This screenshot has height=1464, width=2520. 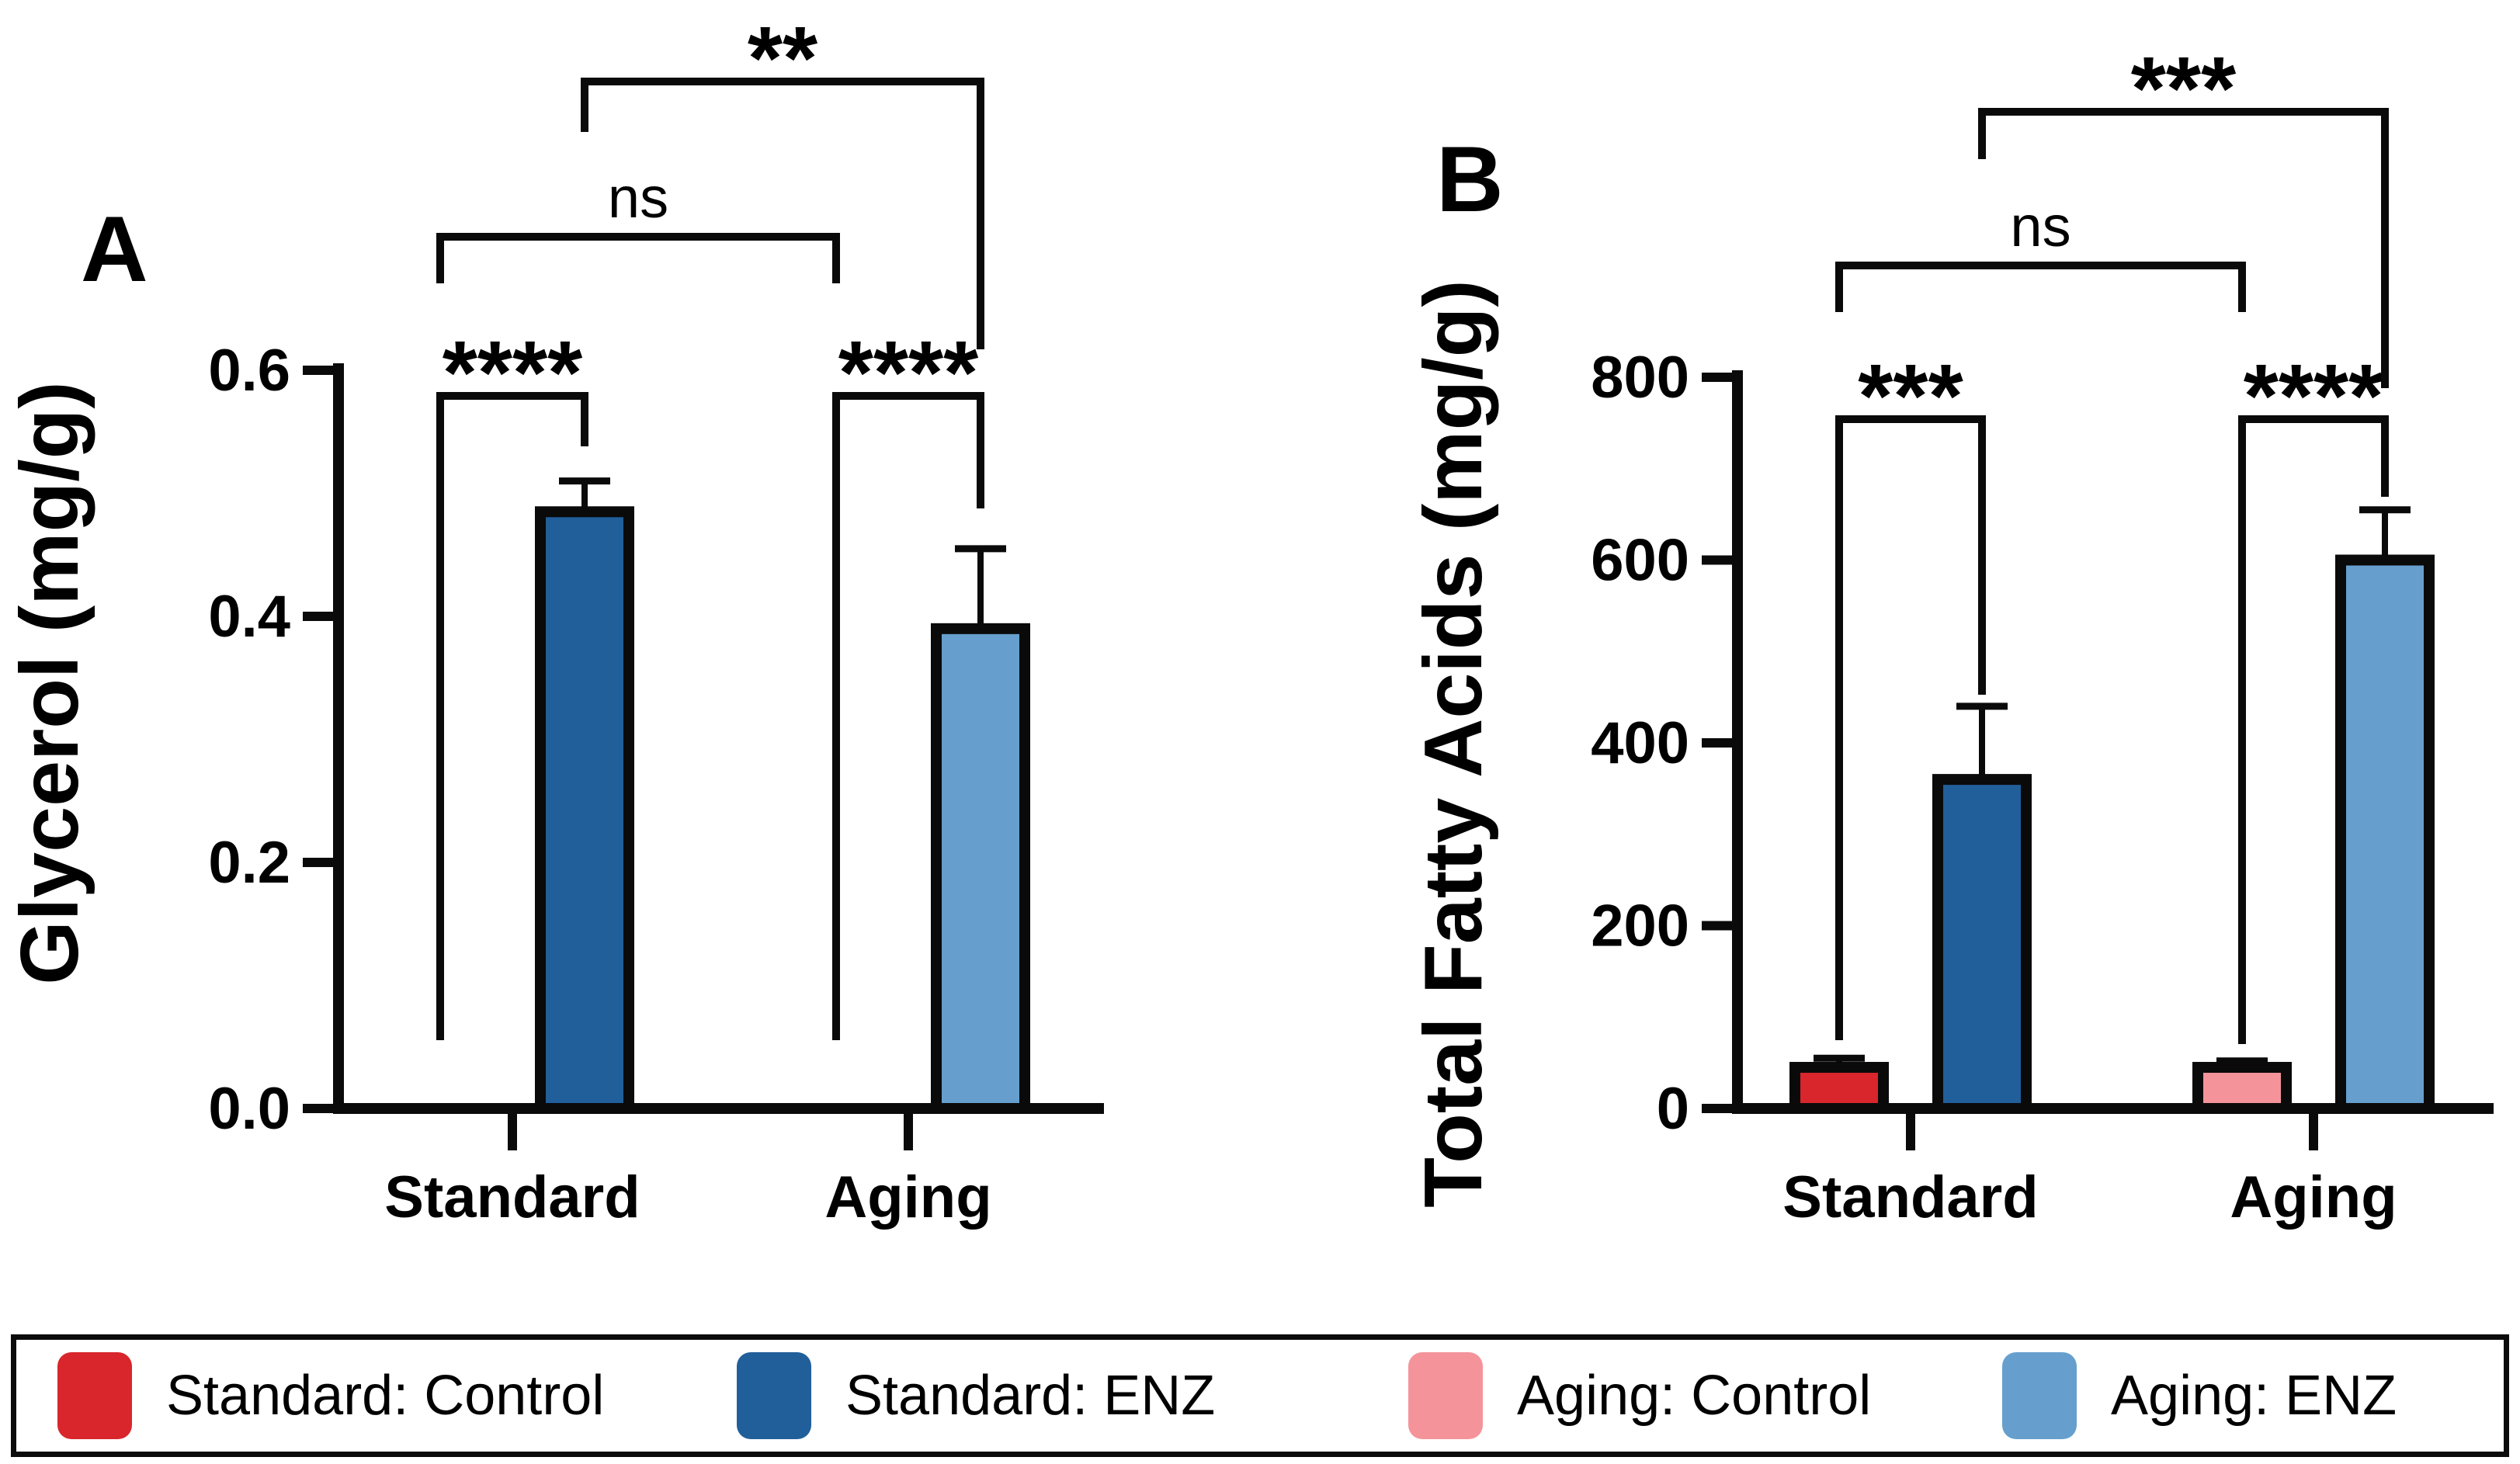 What do you see at coordinates (1673, 1109) in the screenshot?
I see `y-tick-label: 0` at bounding box center [1673, 1109].